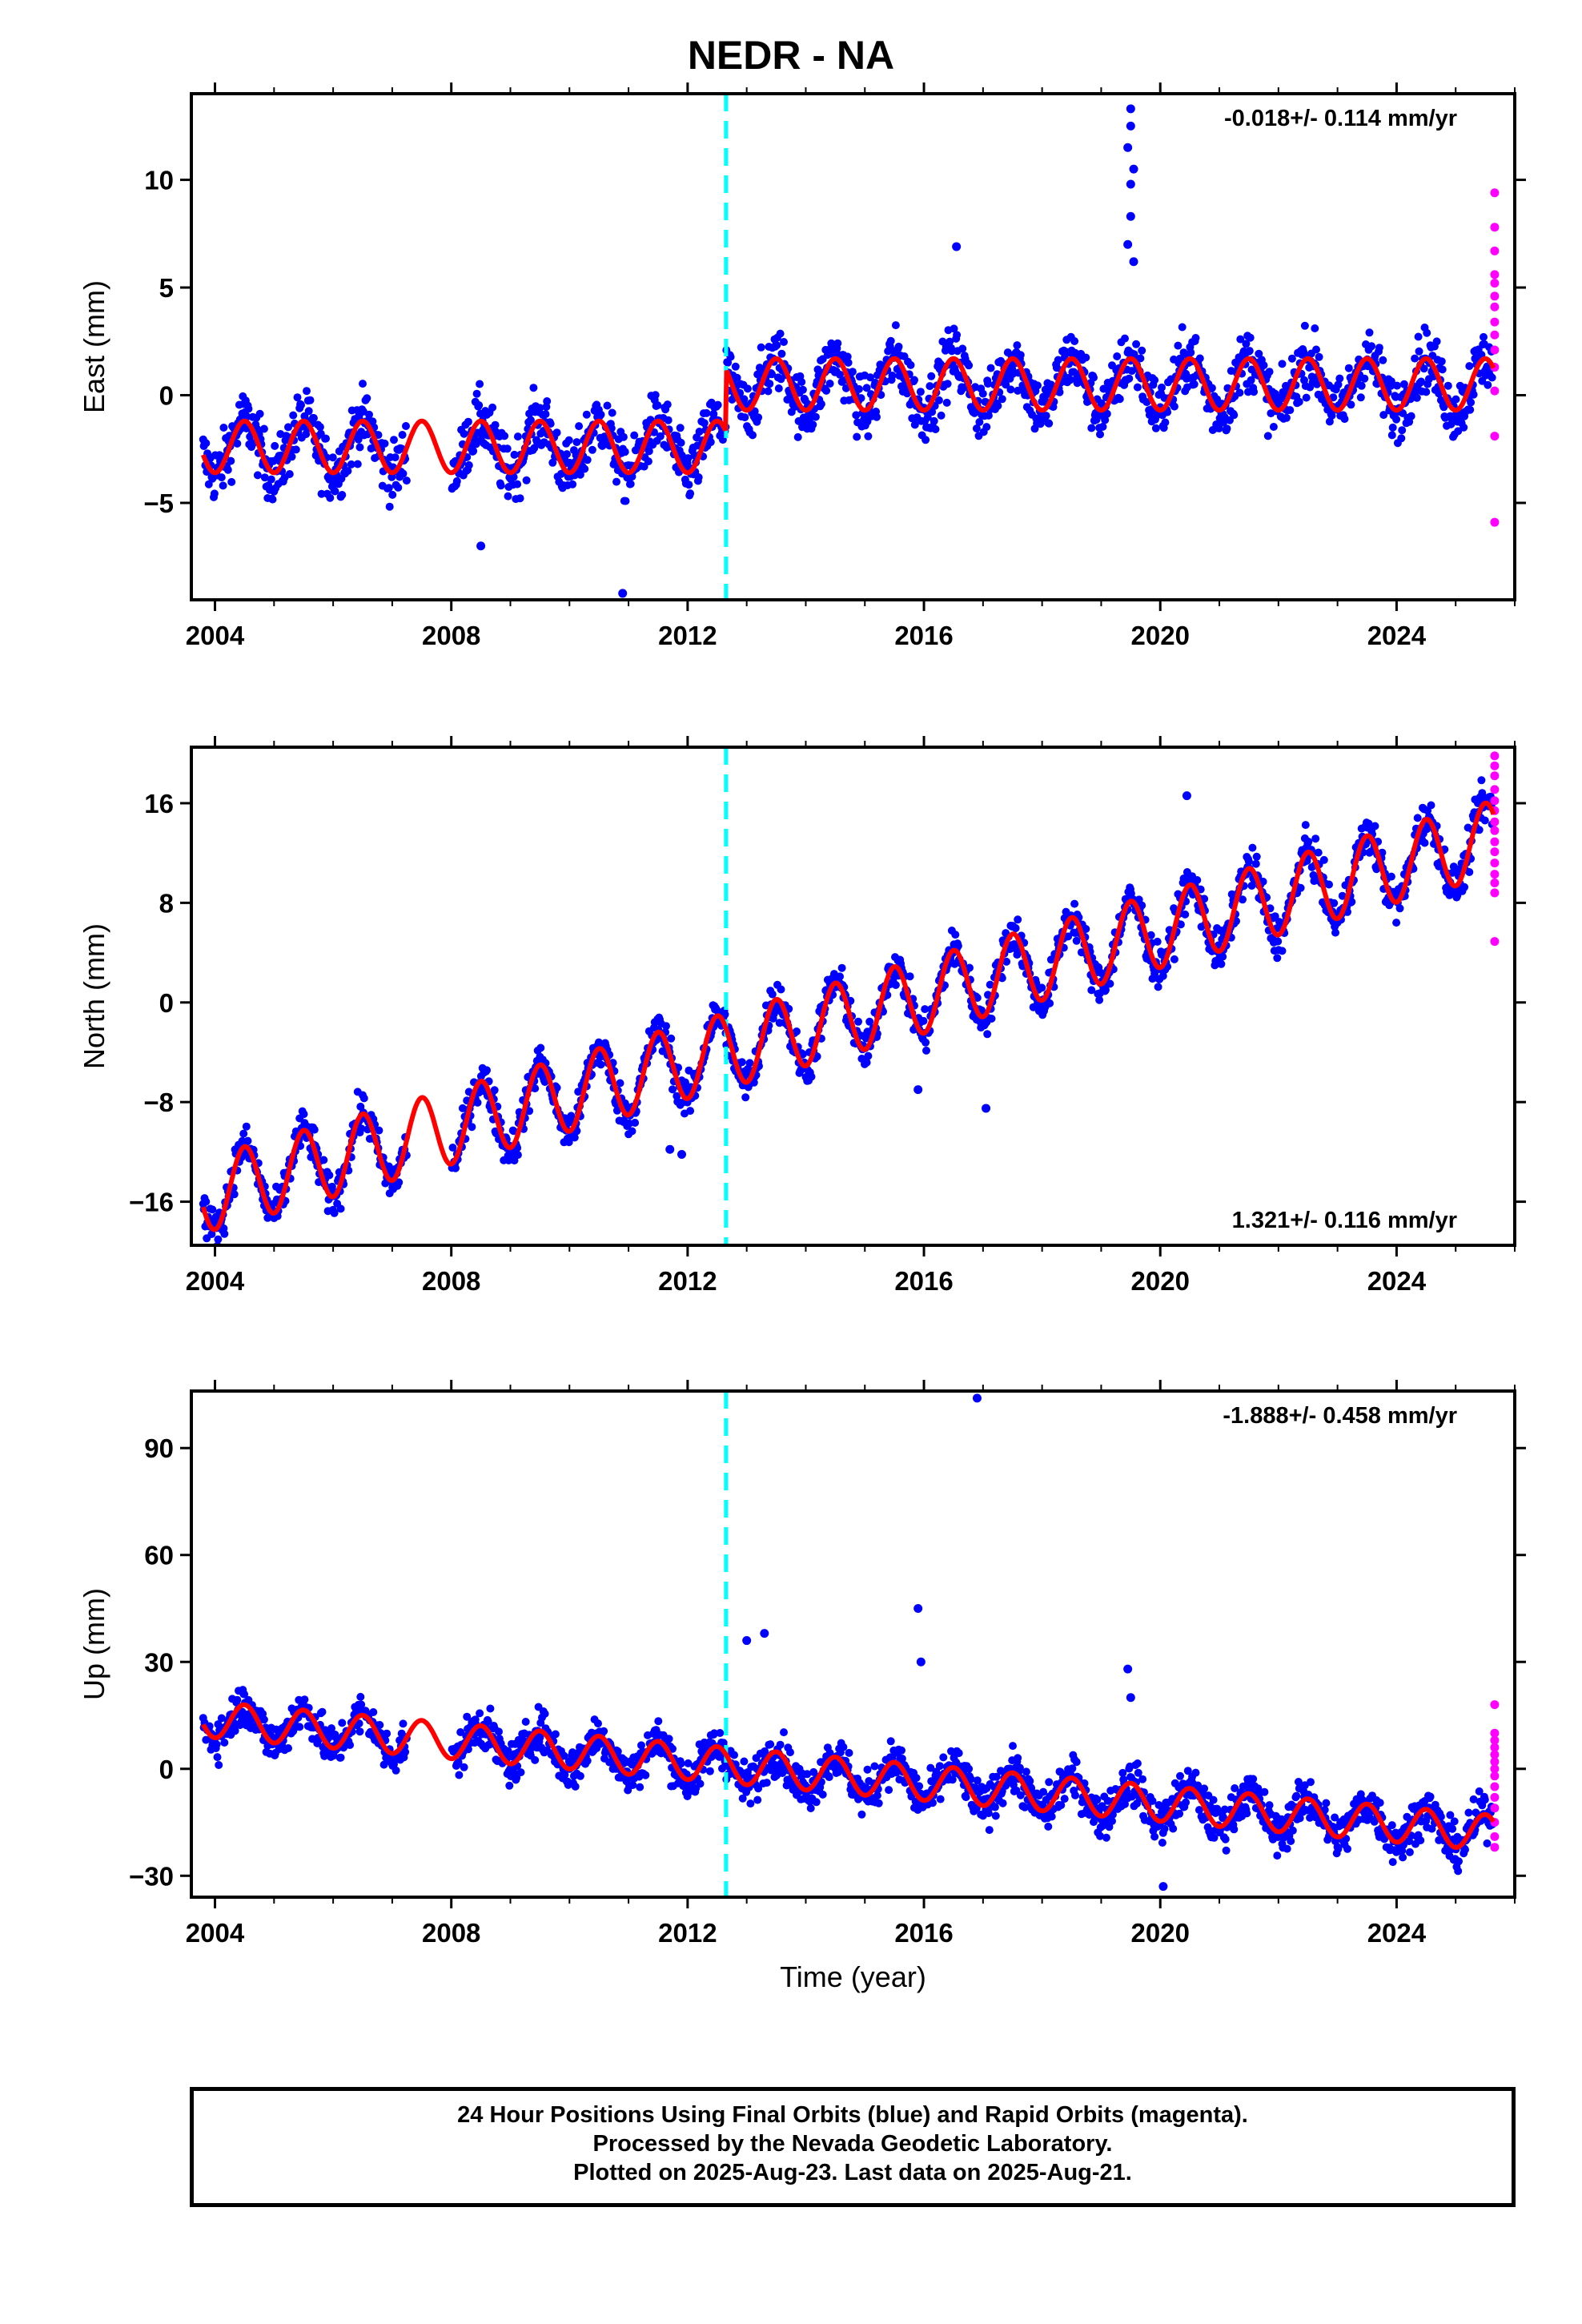 This screenshot has width=1582, height=2324. I want to click on chart-title: NEDR - NA, so click(791, 55).